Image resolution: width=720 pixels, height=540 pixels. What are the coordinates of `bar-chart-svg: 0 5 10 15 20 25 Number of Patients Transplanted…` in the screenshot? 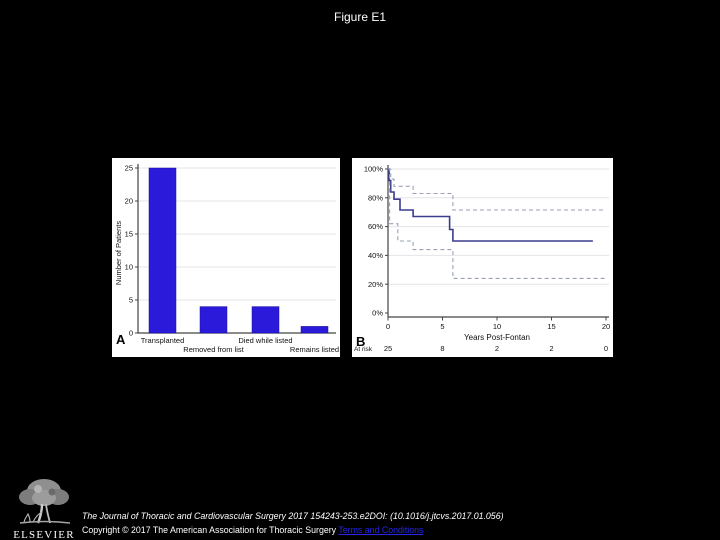 It's located at (226, 259).